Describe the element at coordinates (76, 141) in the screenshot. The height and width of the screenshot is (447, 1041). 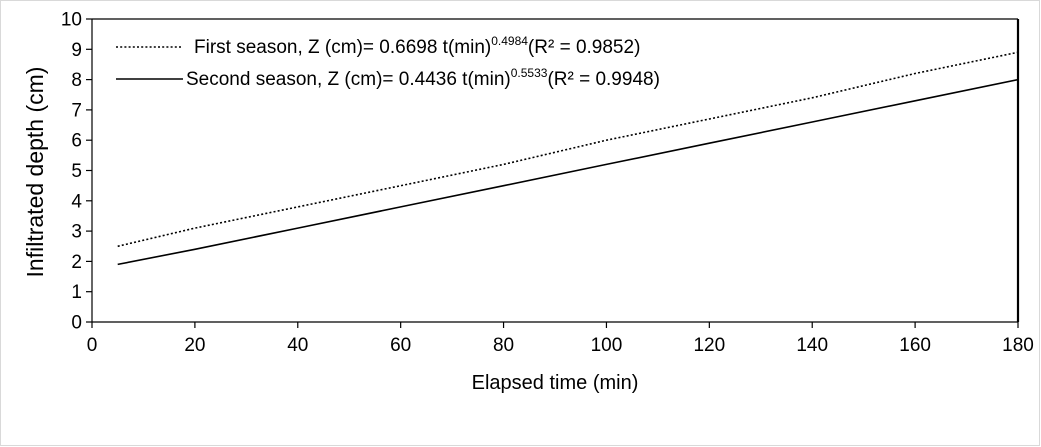
I see `y-tick-label: 6` at that location.